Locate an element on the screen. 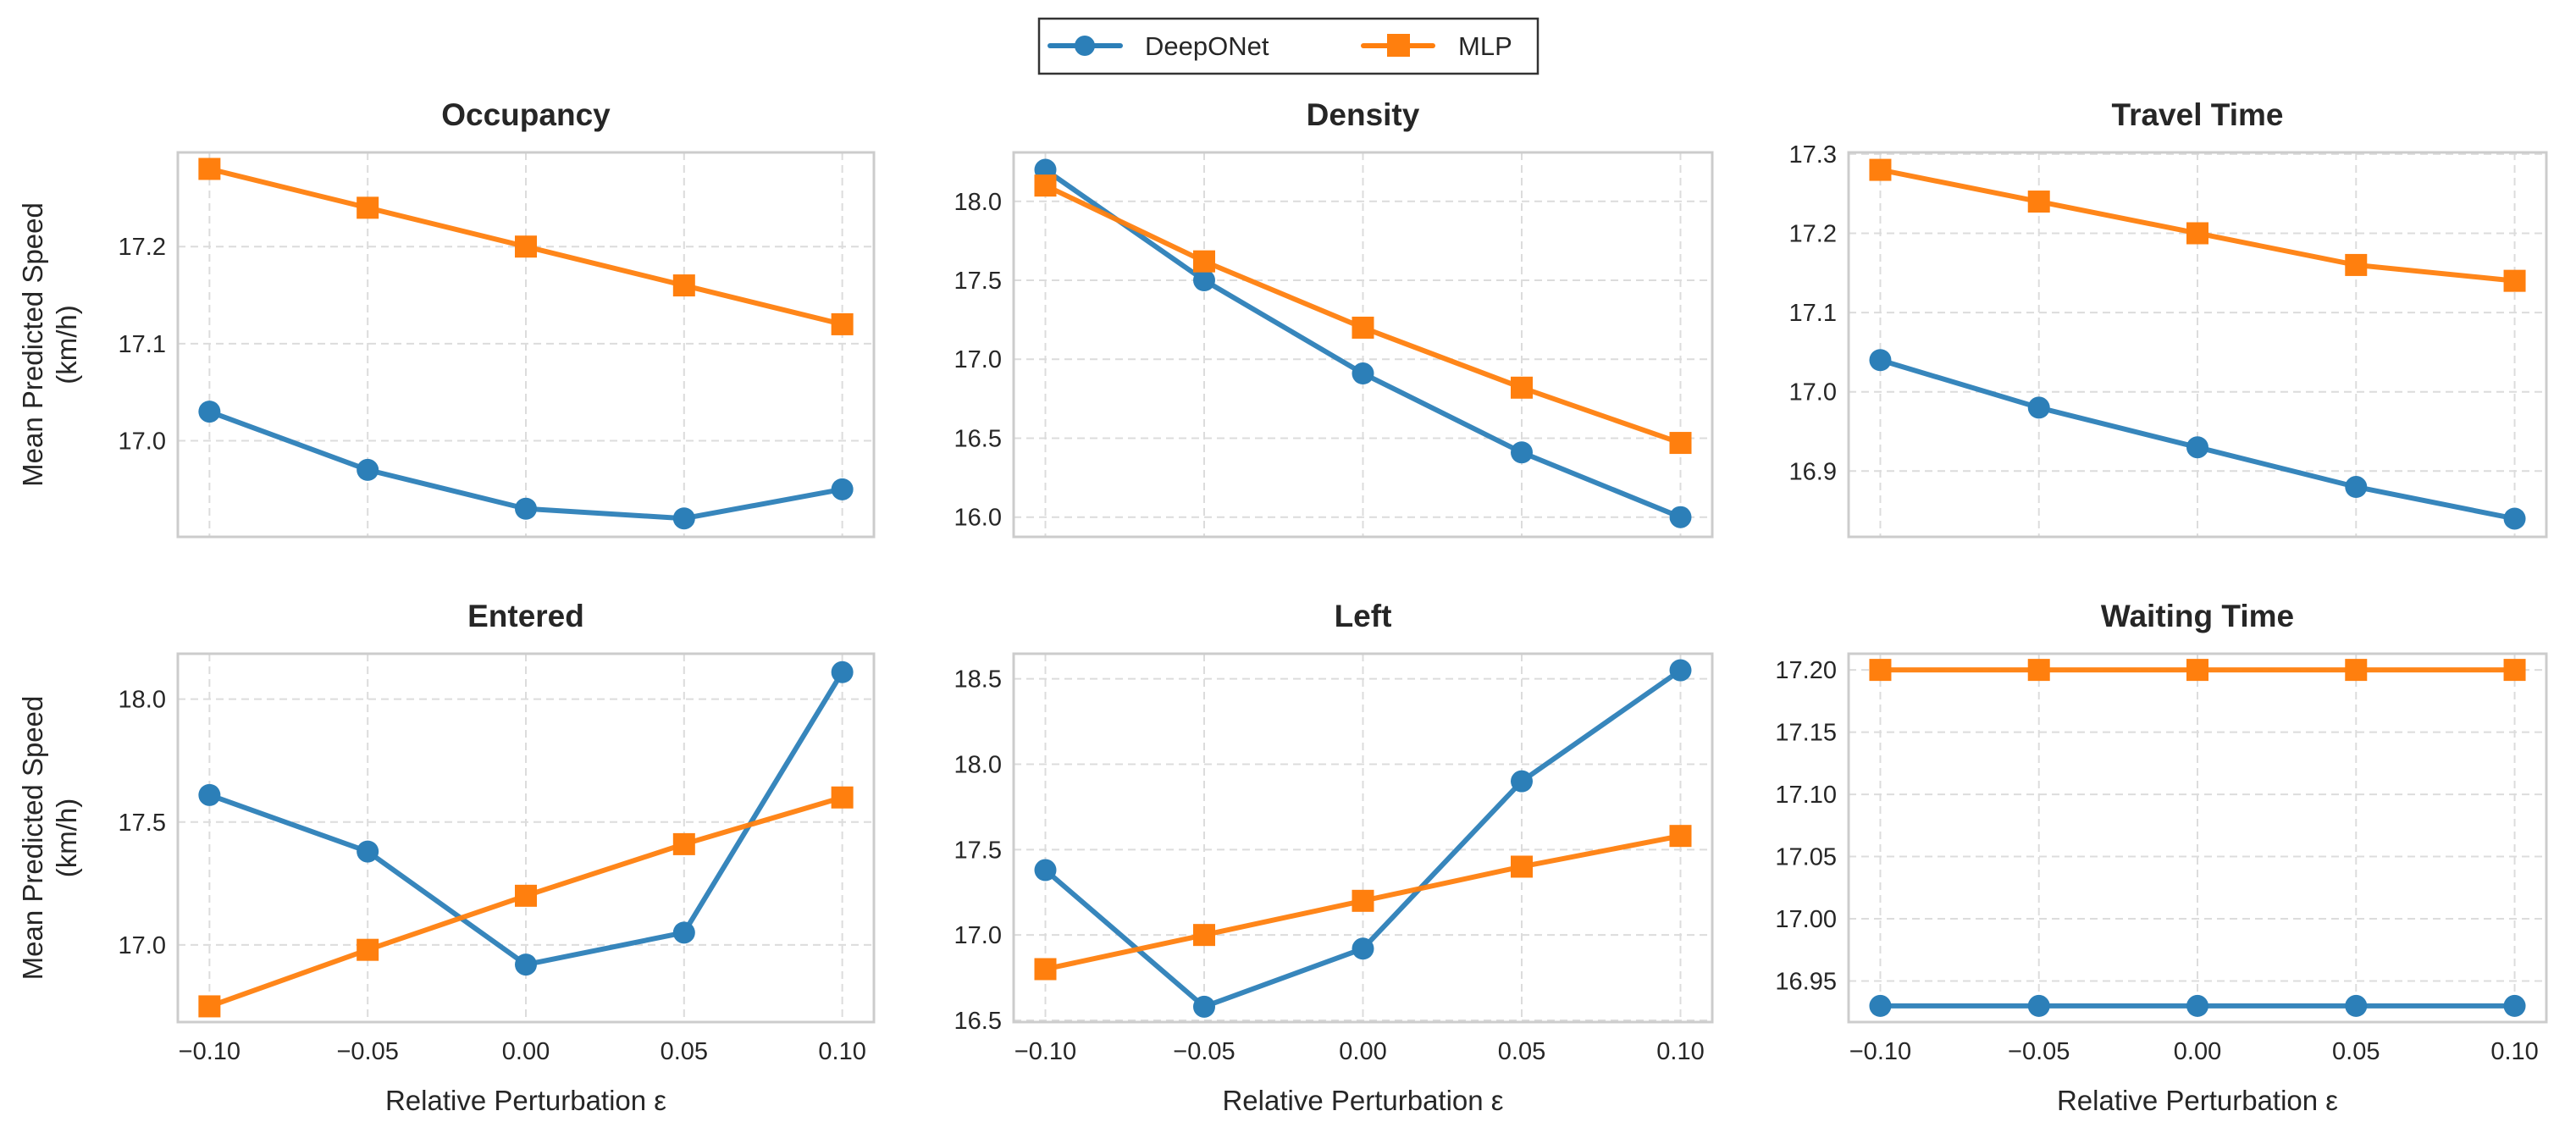 The image size is (2576, 1133). panel-title: Waiting Time is located at coordinates (2197, 616).